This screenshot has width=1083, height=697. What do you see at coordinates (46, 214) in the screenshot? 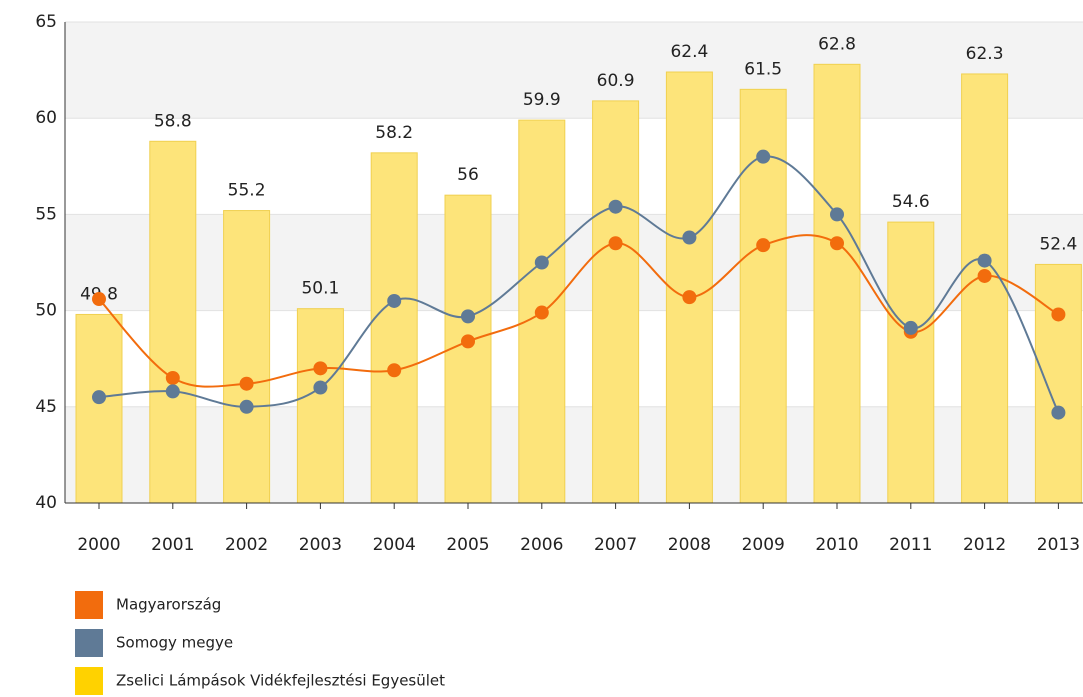
I see `y-tick-label: 55` at bounding box center [46, 214].